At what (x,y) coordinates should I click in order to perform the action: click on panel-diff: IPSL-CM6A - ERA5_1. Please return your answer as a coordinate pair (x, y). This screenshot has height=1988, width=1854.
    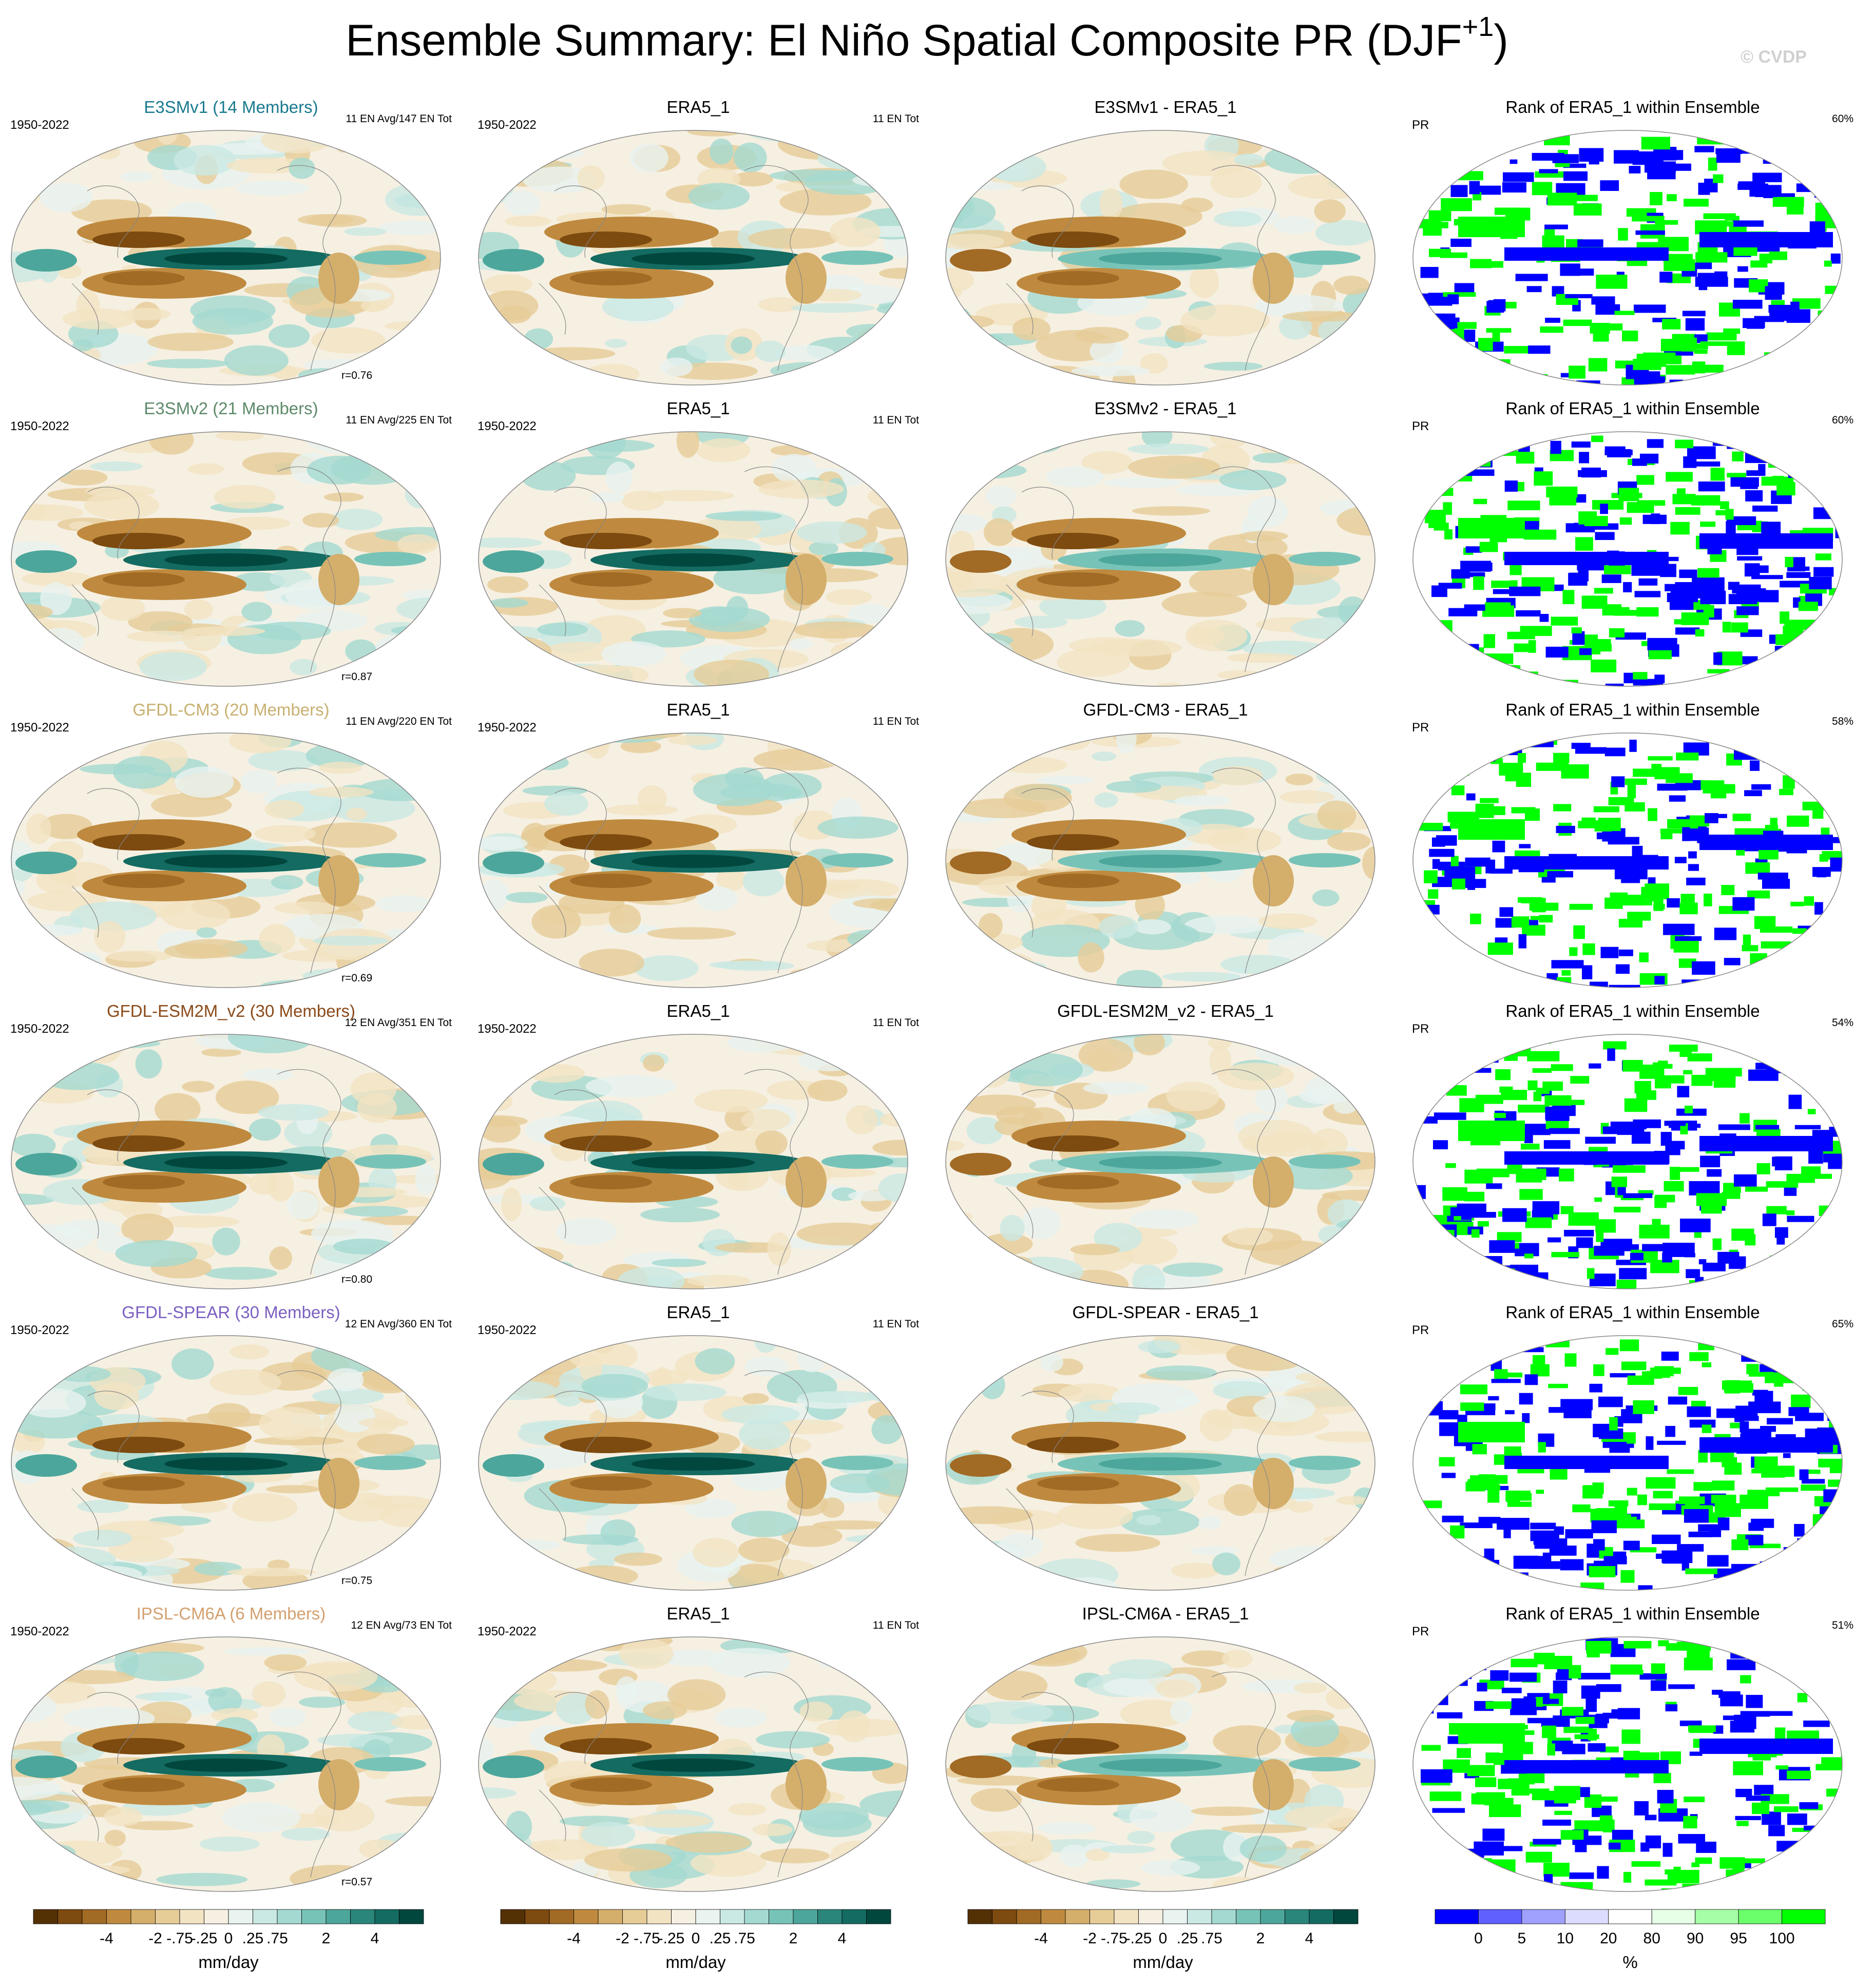
    Looking at the image, I should click on (1165, 1754).